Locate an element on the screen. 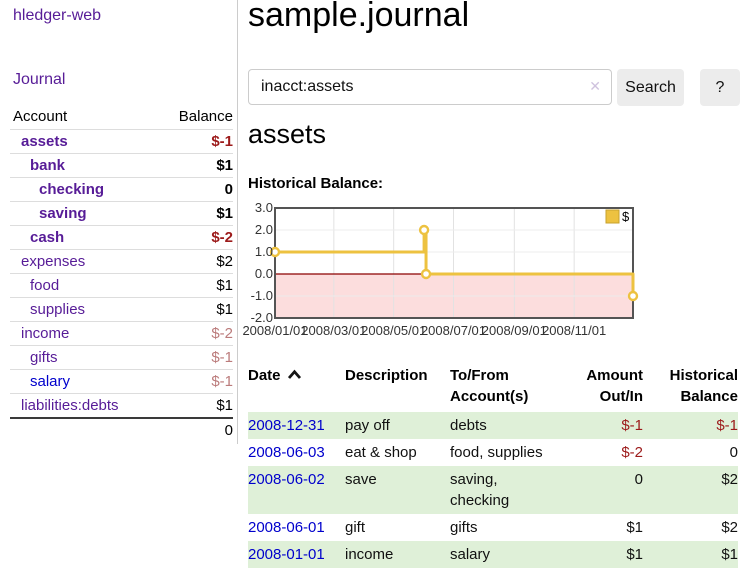 Image resolution: width=742 pixels, height=582 pixels. account-link-expenses: expenses is located at coordinates (53, 261).